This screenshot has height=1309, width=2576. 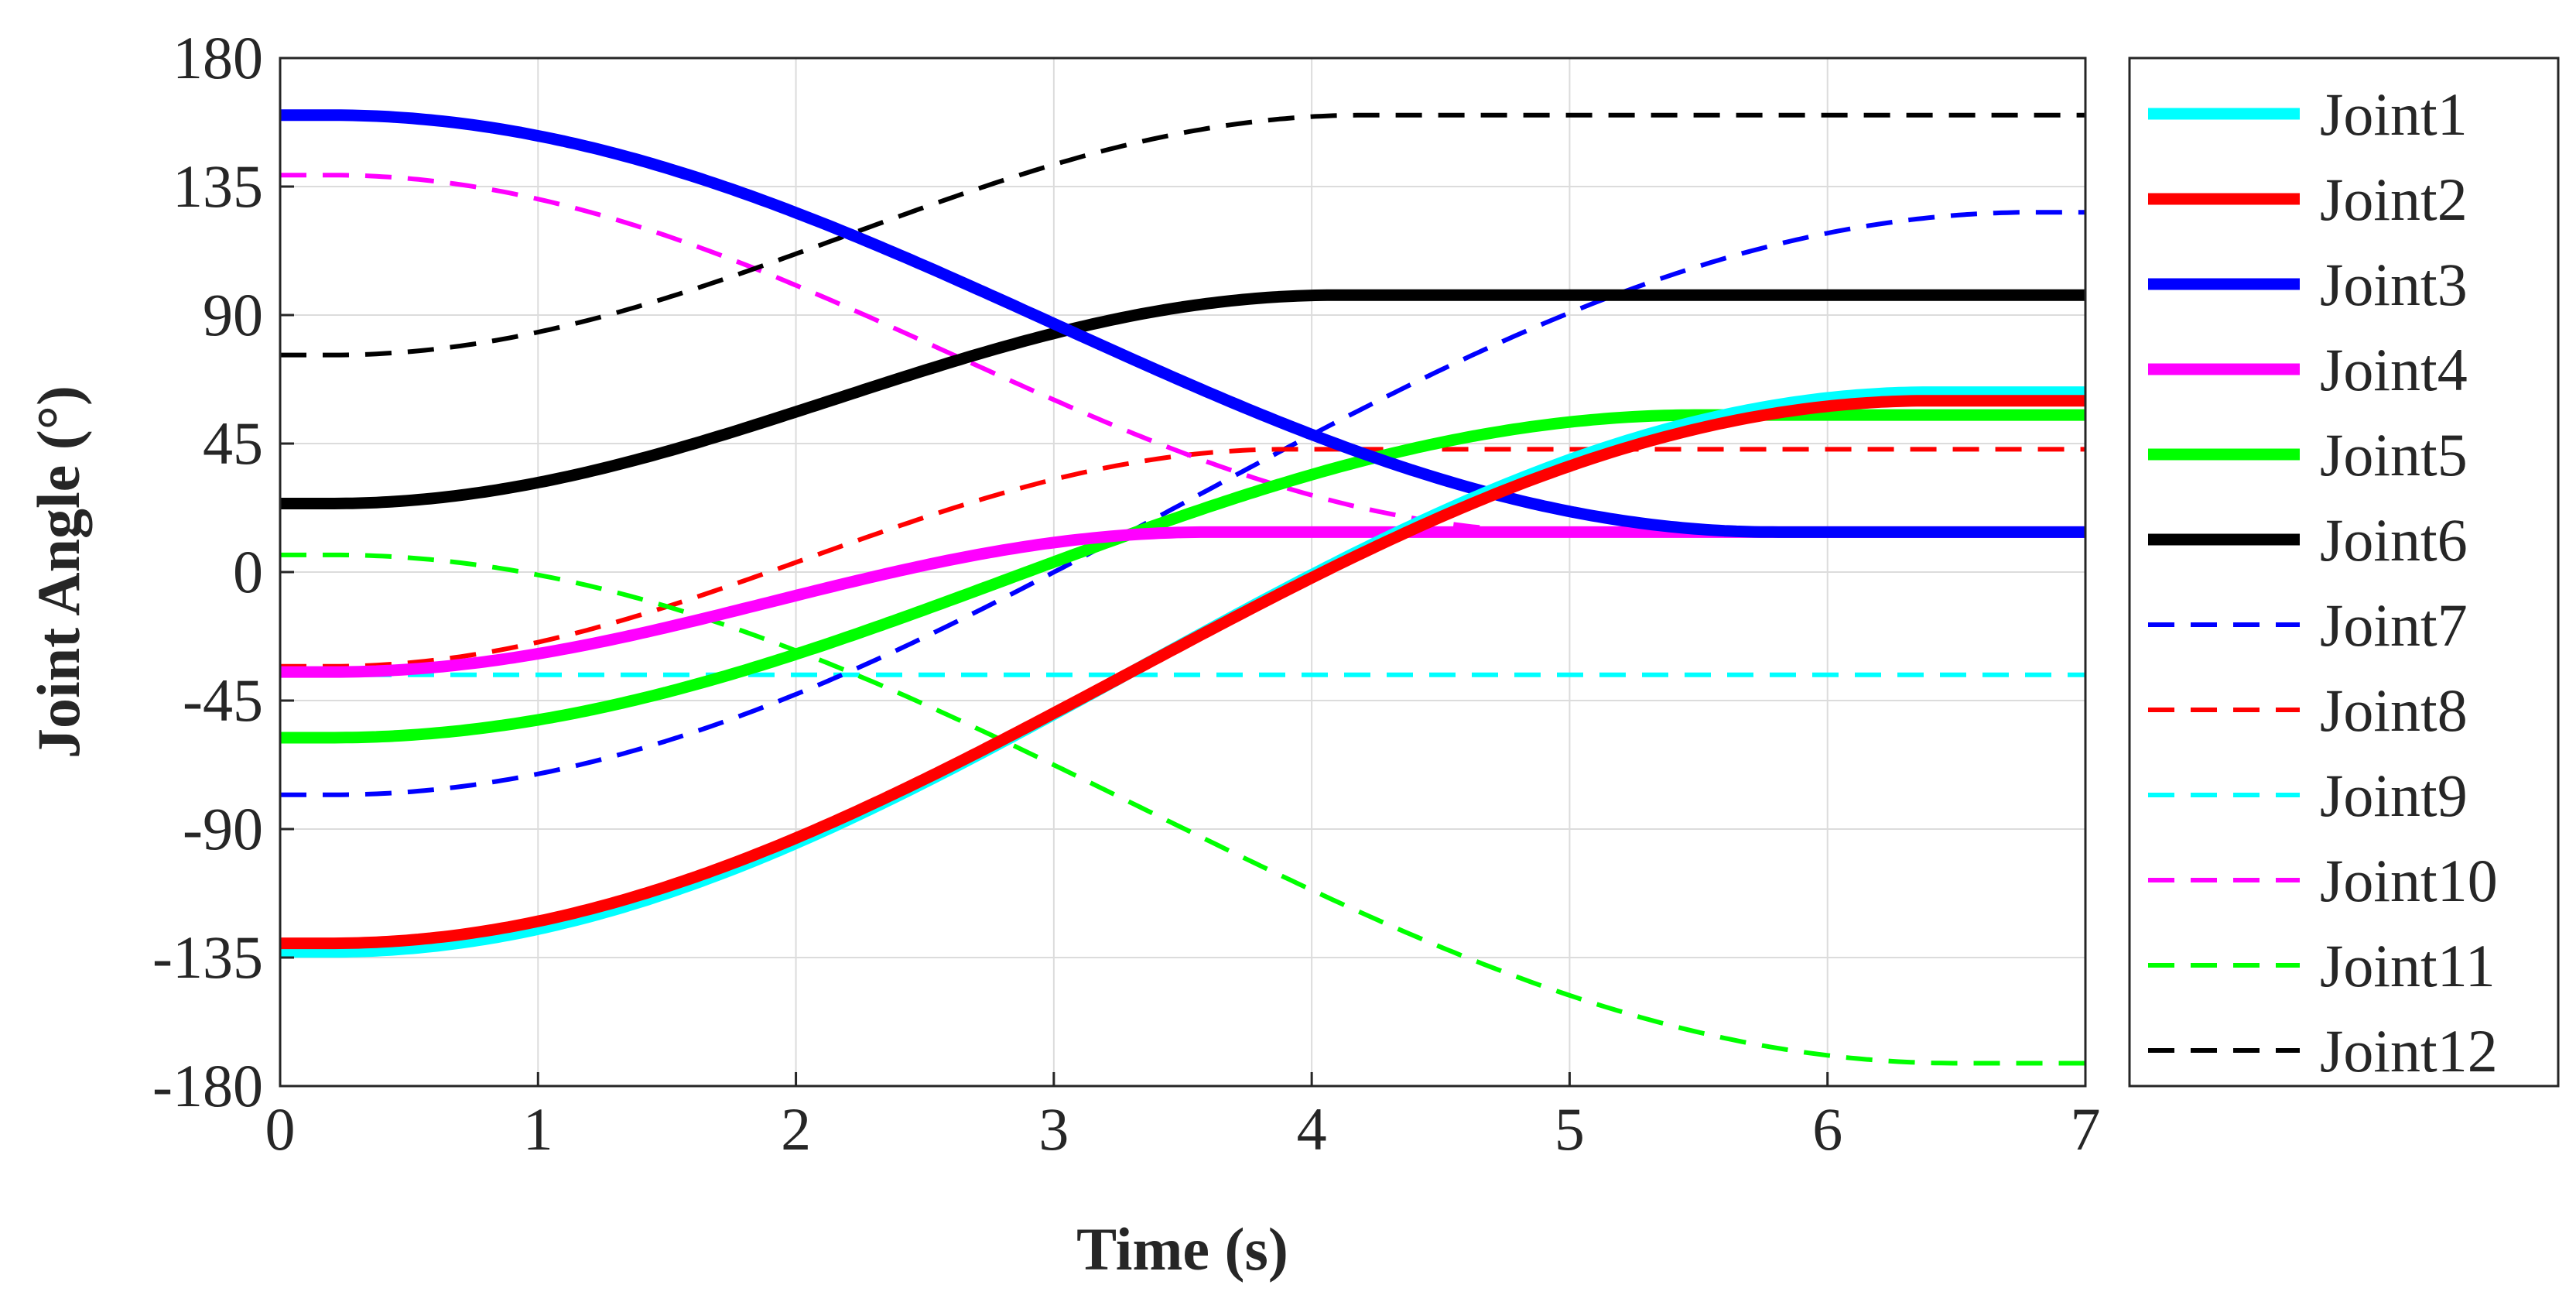 I want to click on y-tick-label: 90, so click(x=233, y=314).